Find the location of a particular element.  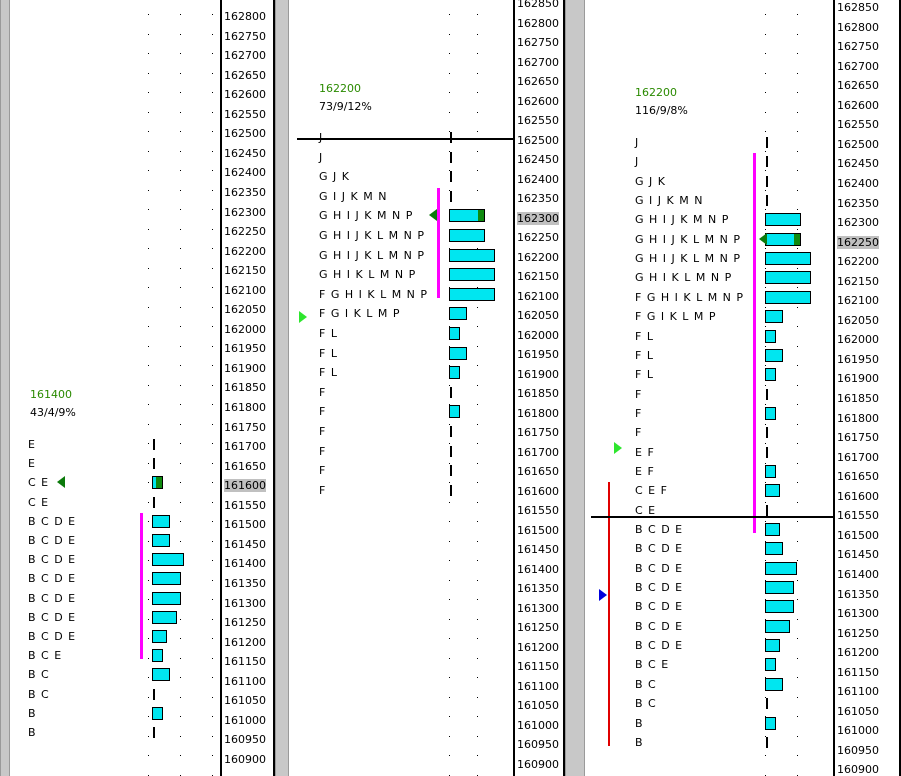

value-area-line is located at coordinates (438, 242).